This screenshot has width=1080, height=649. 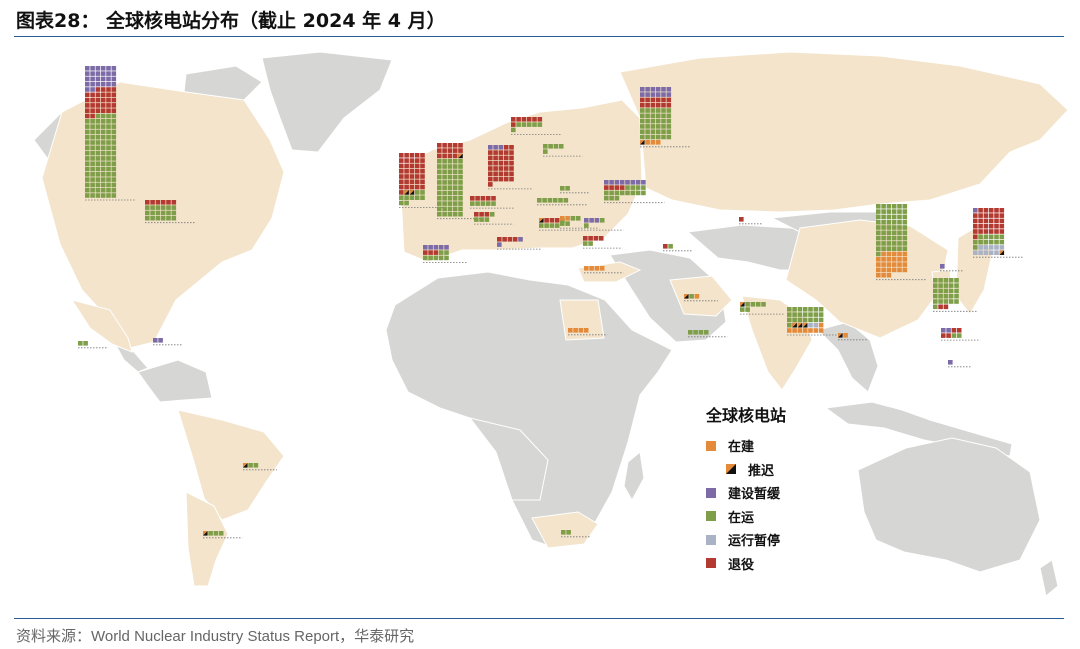 What do you see at coordinates (741, 448) in the screenshot?
I see `legend-label: 在建` at bounding box center [741, 448].